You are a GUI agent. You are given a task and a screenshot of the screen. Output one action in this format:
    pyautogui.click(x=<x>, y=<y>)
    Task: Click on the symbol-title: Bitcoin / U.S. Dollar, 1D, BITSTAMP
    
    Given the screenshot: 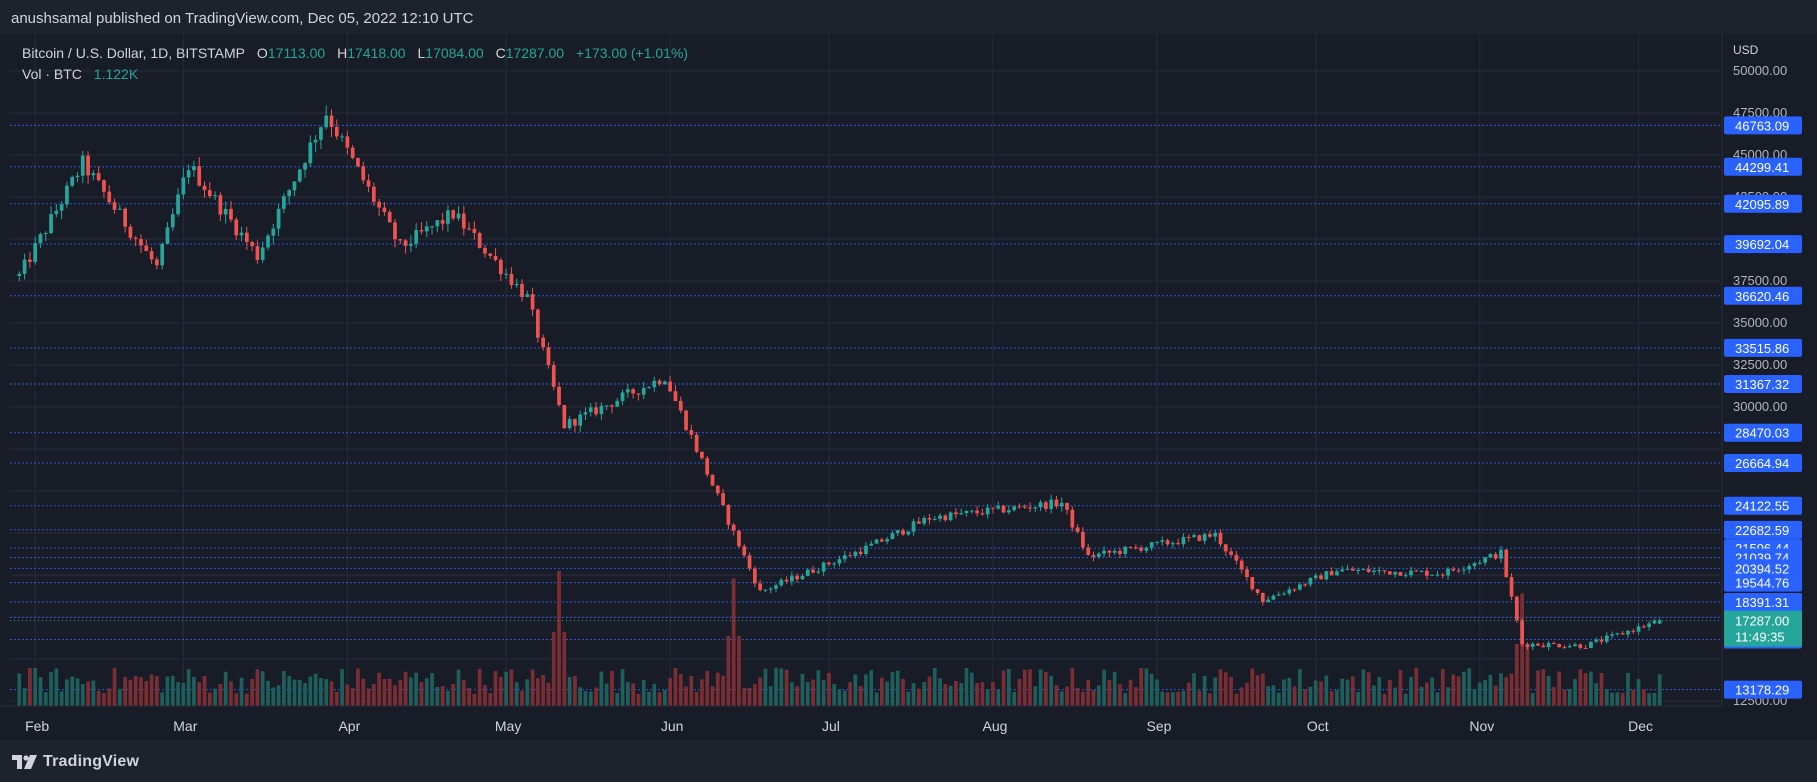 What is the action you would take?
    pyautogui.click(x=134, y=53)
    